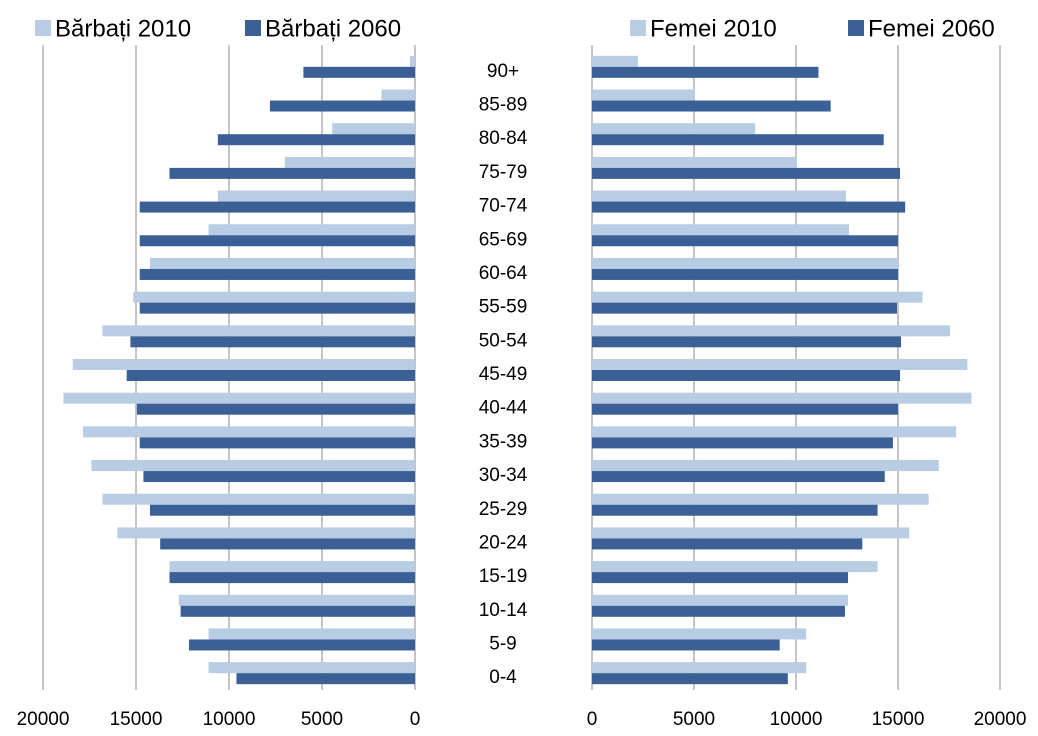 Image resolution: width=1038 pixels, height=736 pixels. Describe the element at coordinates (503, 172) in the screenshot. I see `category-label: 75-79` at that location.